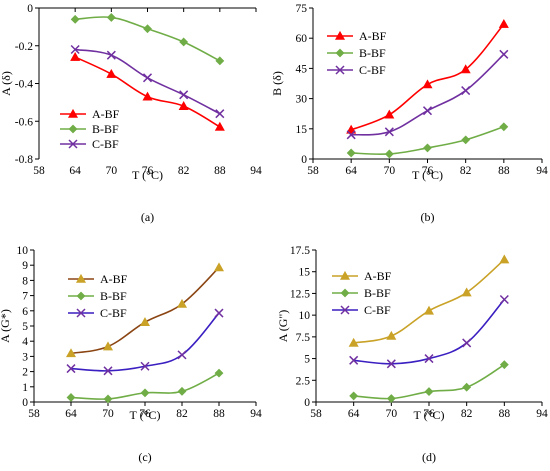 The height and width of the screenshot is (471, 550). I want to click on panel-label: (c), so click(144, 457).